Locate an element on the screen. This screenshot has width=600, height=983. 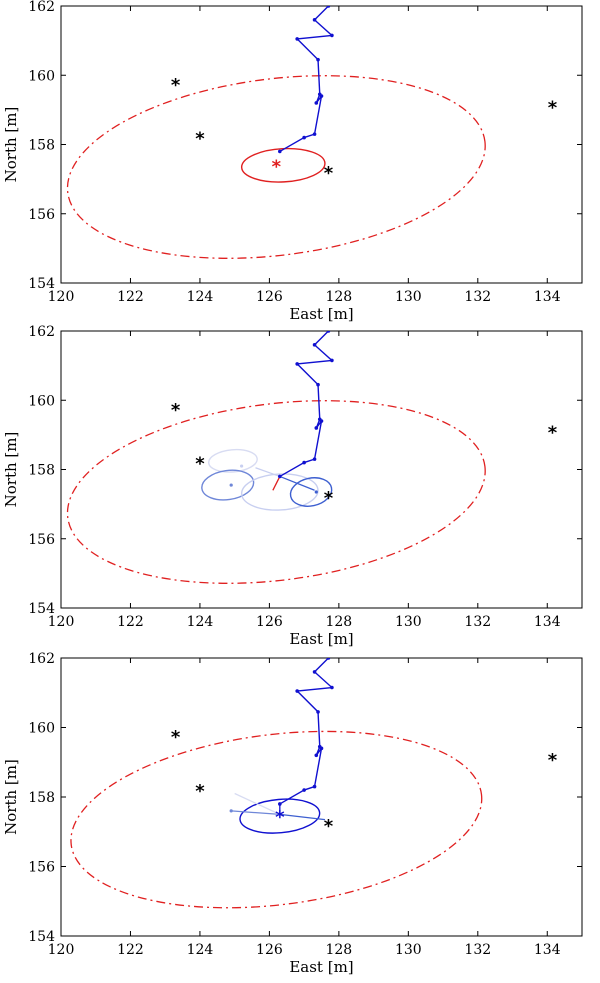
y-tick-label: 160 is located at coordinates (41, 401).